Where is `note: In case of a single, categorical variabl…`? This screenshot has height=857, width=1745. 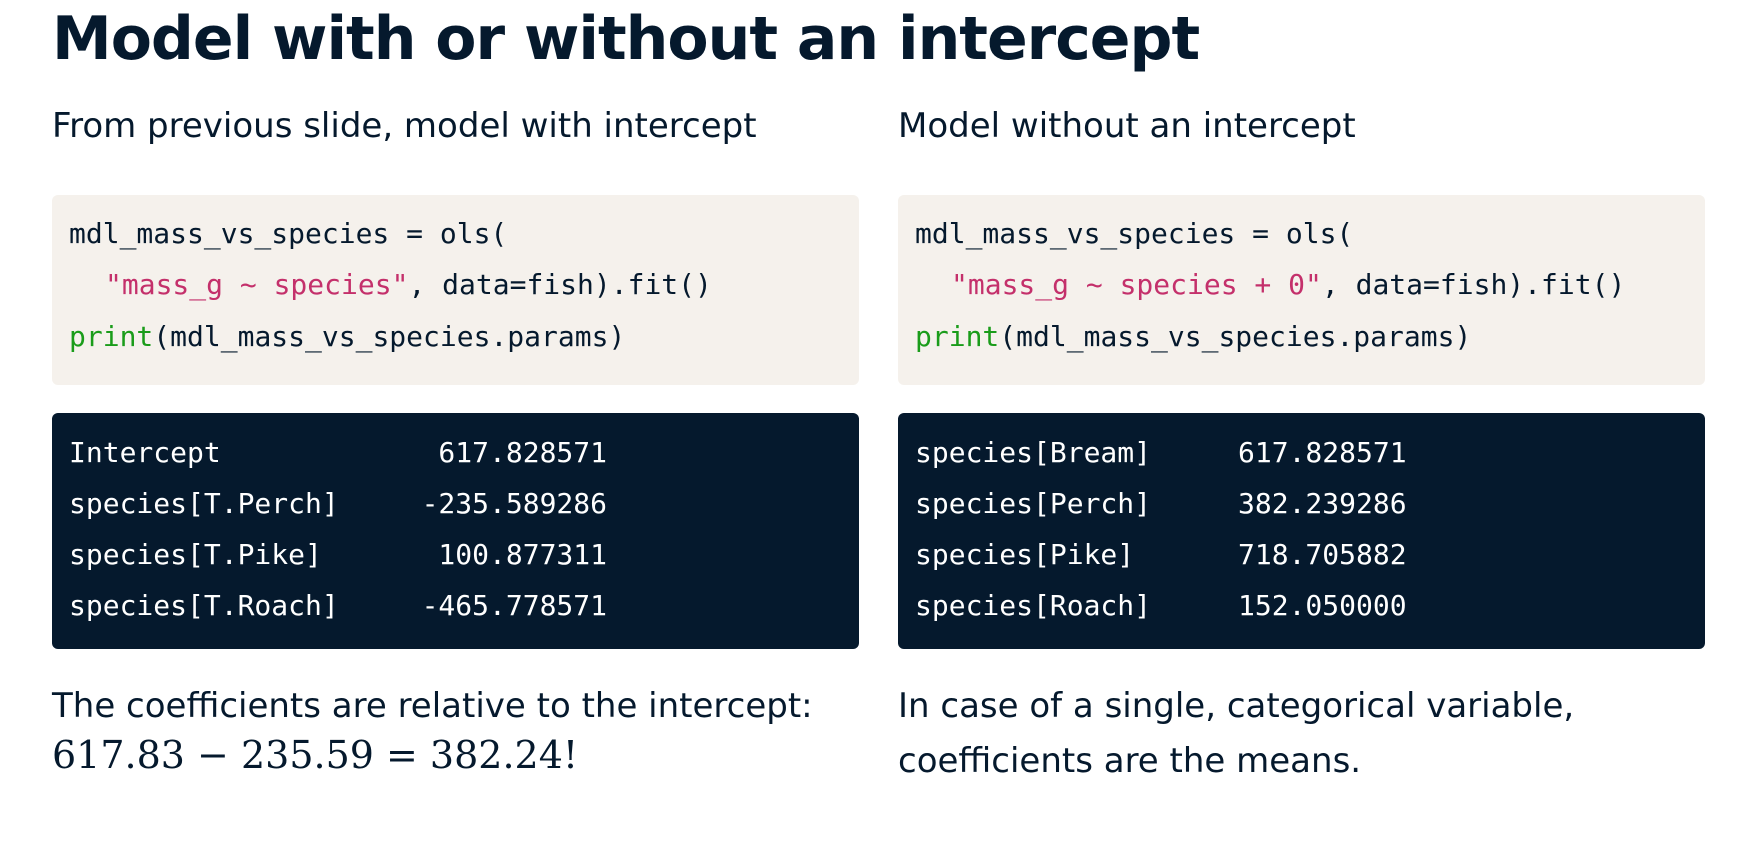
note: In case of a single, categorical variabl… is located at coordinates (1236, 706).